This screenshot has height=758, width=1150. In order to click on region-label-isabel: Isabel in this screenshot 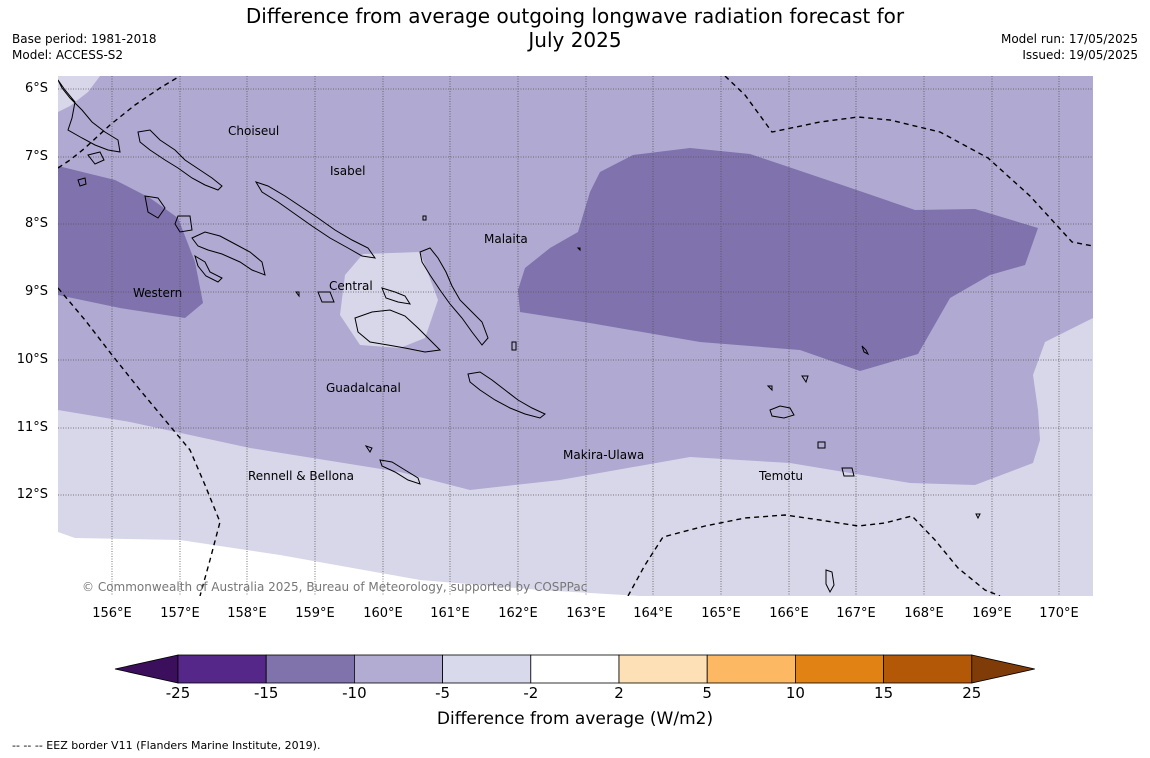, I will do `click(348, 171)`.